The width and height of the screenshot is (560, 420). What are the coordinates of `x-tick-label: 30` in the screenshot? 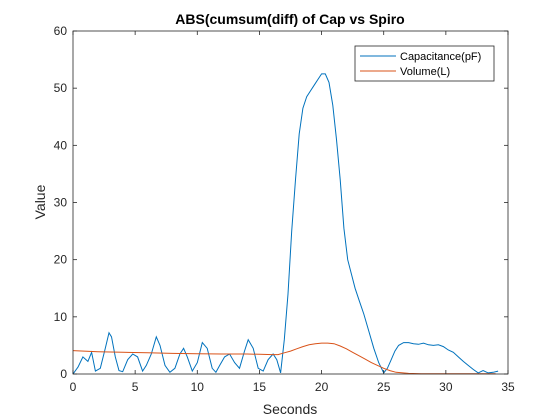 It's located at (446, 387).